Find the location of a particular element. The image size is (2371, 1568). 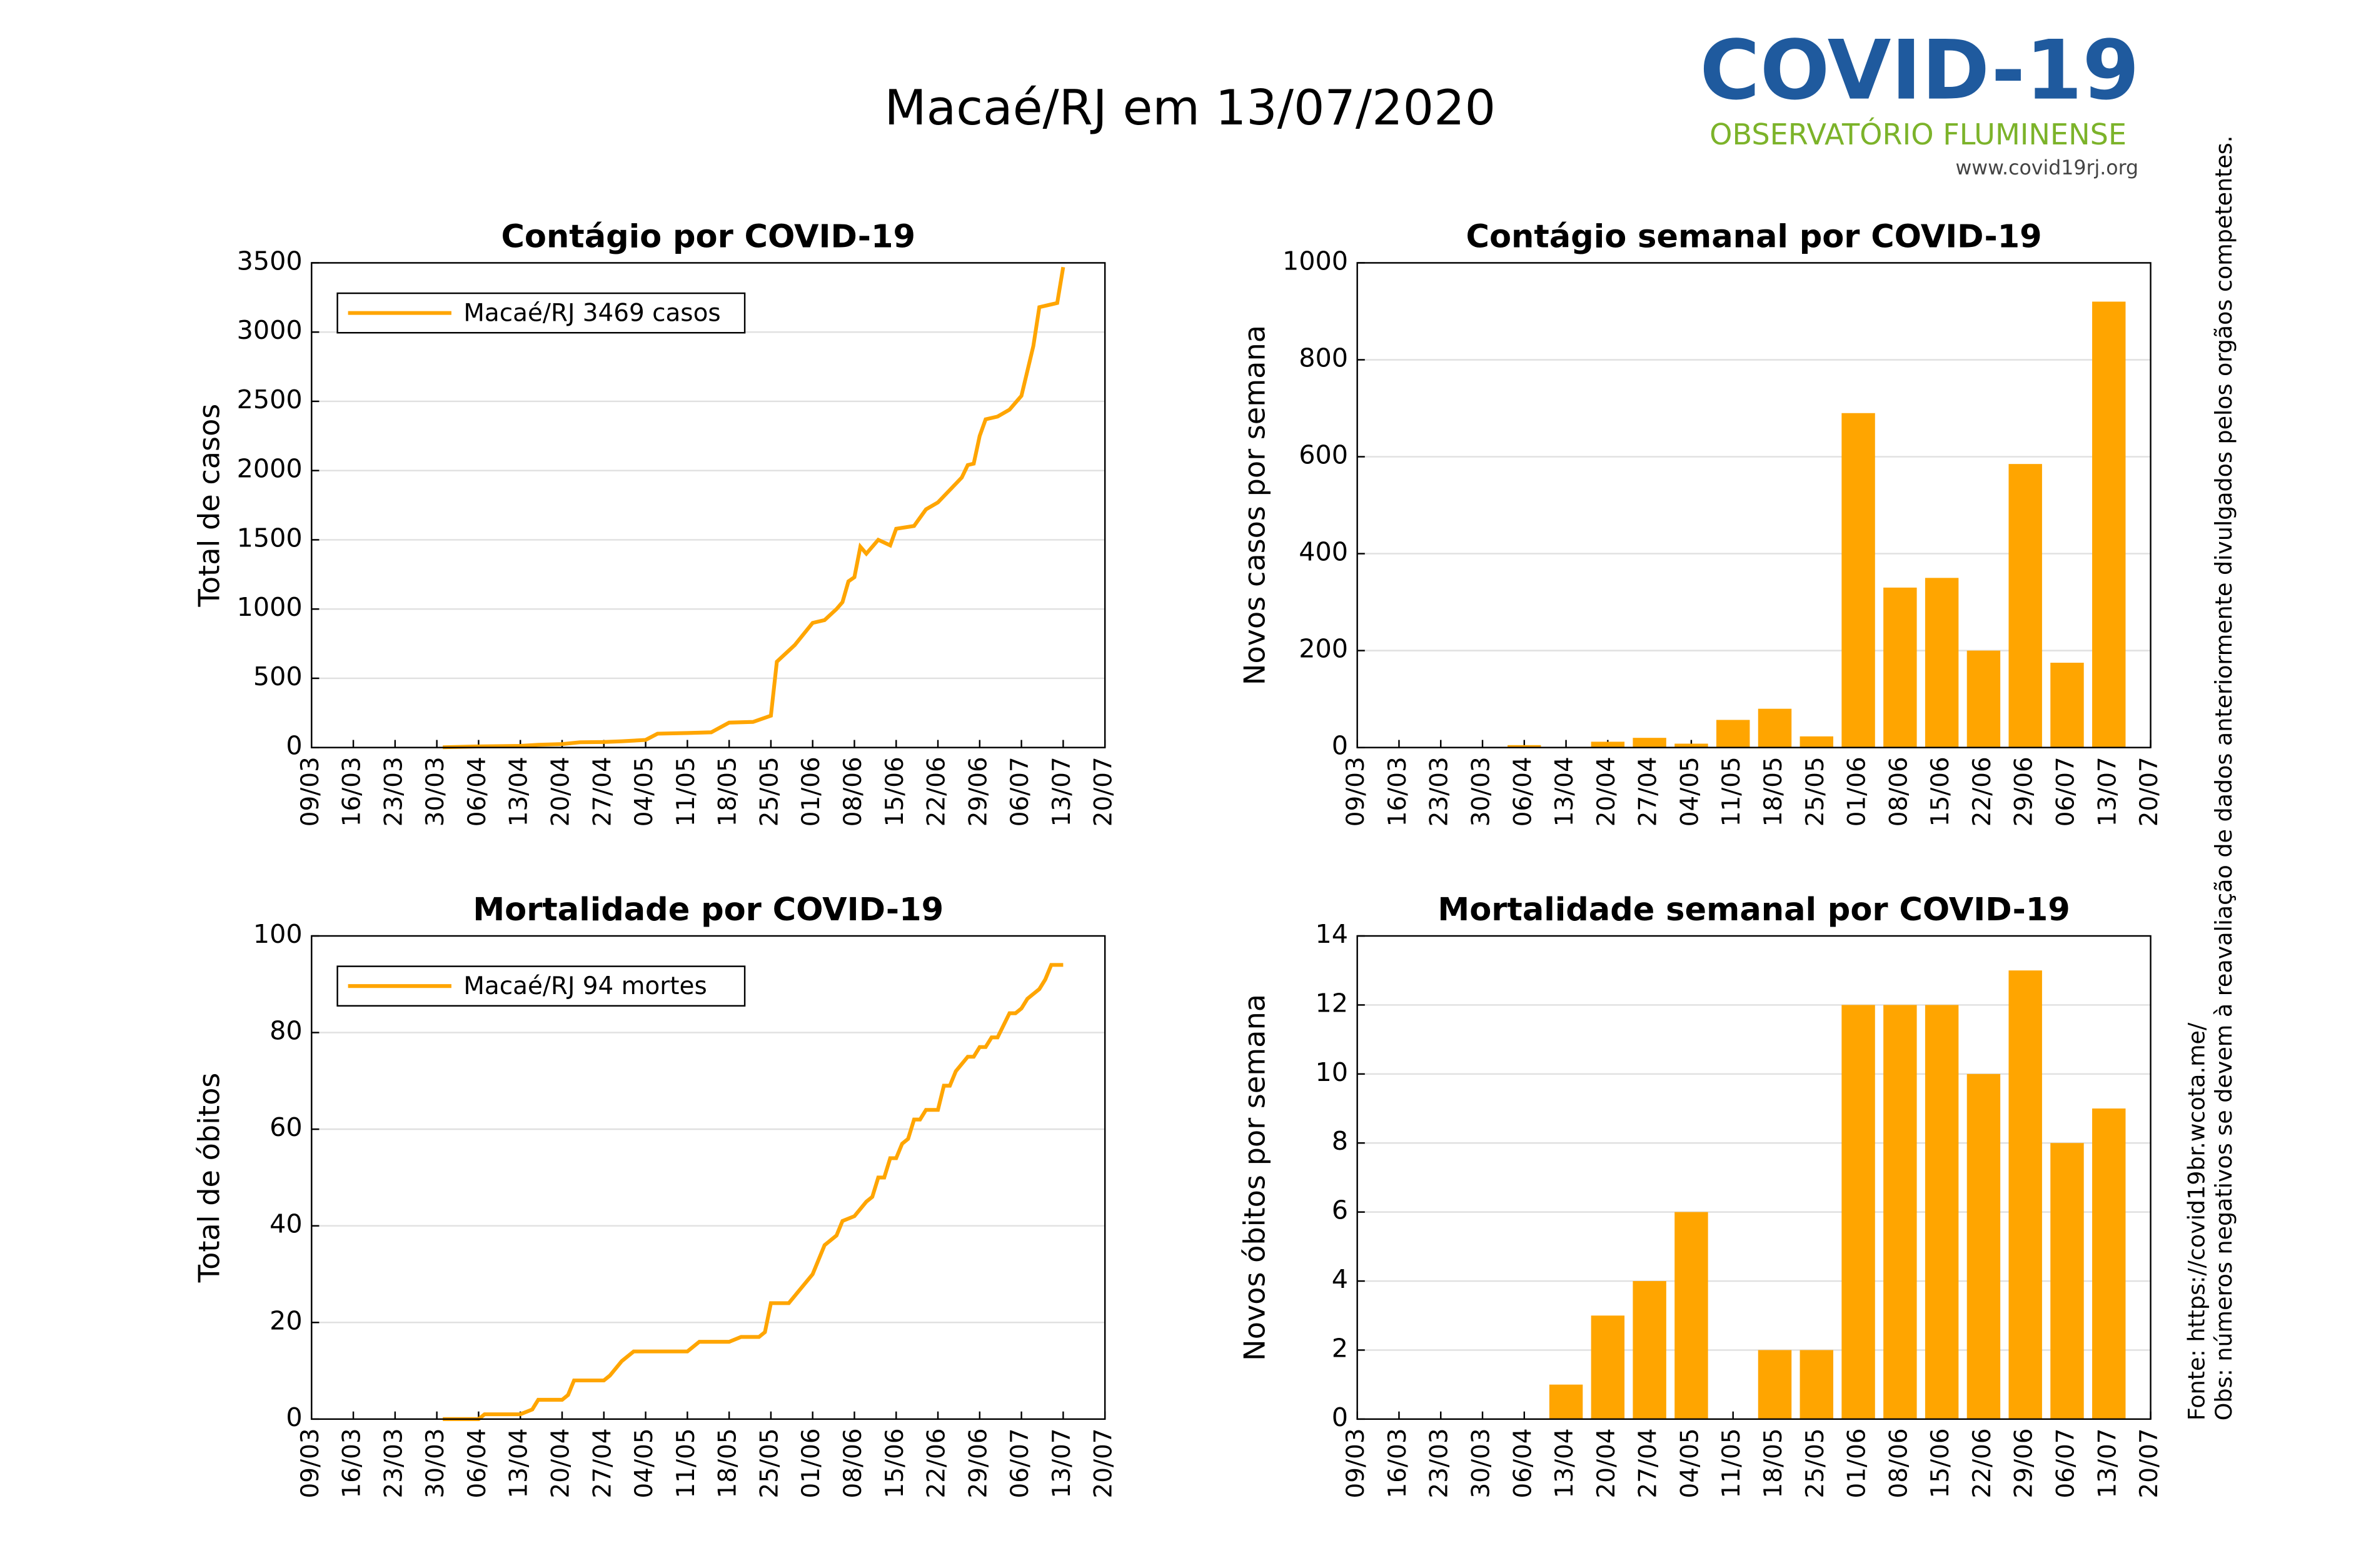

x-tick-label: 20/04 is located at coordinates (1607, 791).